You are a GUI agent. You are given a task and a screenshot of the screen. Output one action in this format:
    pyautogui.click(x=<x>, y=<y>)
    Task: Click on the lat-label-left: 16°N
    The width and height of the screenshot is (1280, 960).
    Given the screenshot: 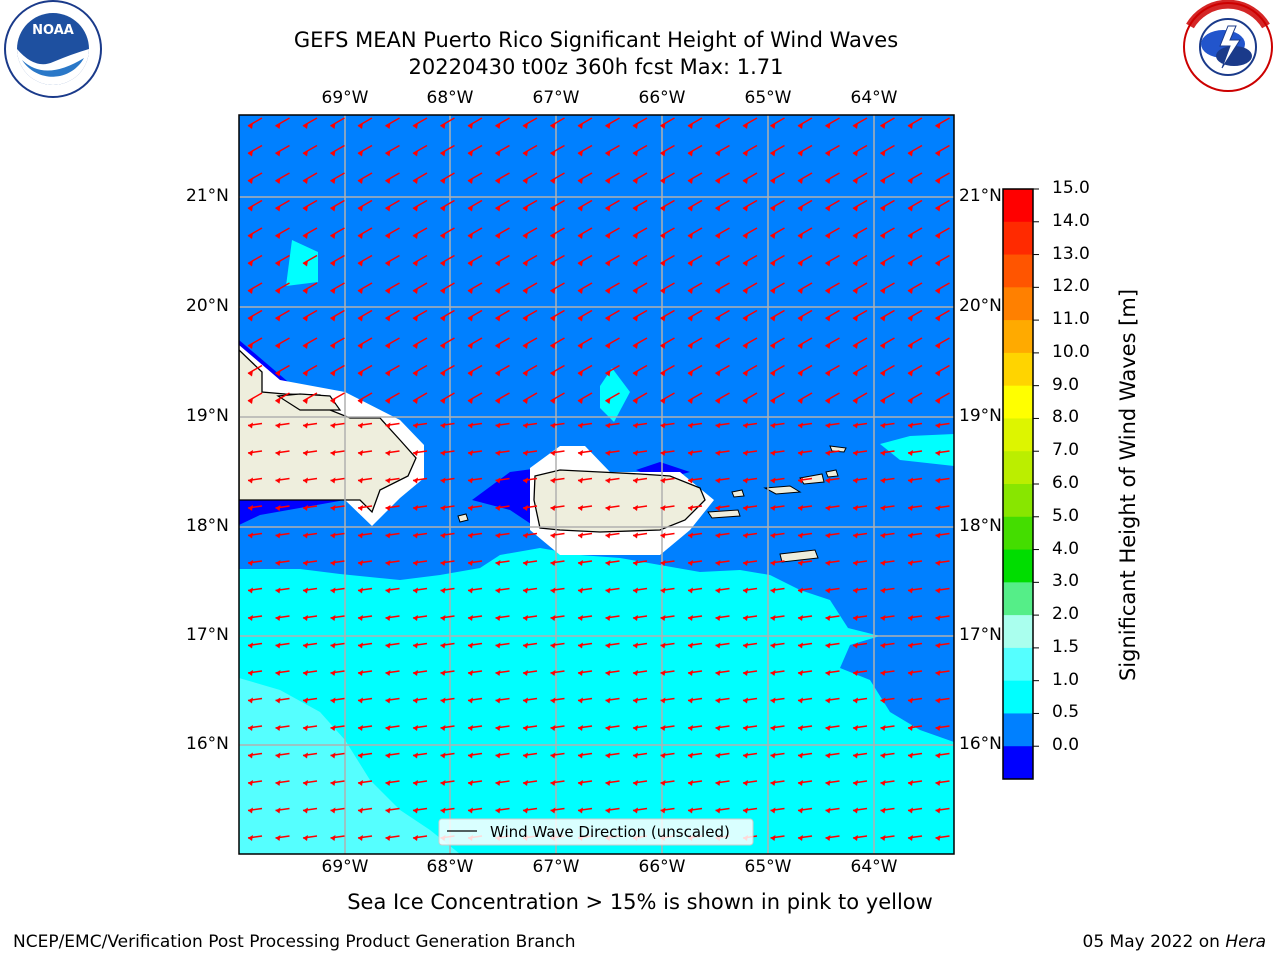 What is the action you would take?
    pyautogui.click(x=207, y=744)
    